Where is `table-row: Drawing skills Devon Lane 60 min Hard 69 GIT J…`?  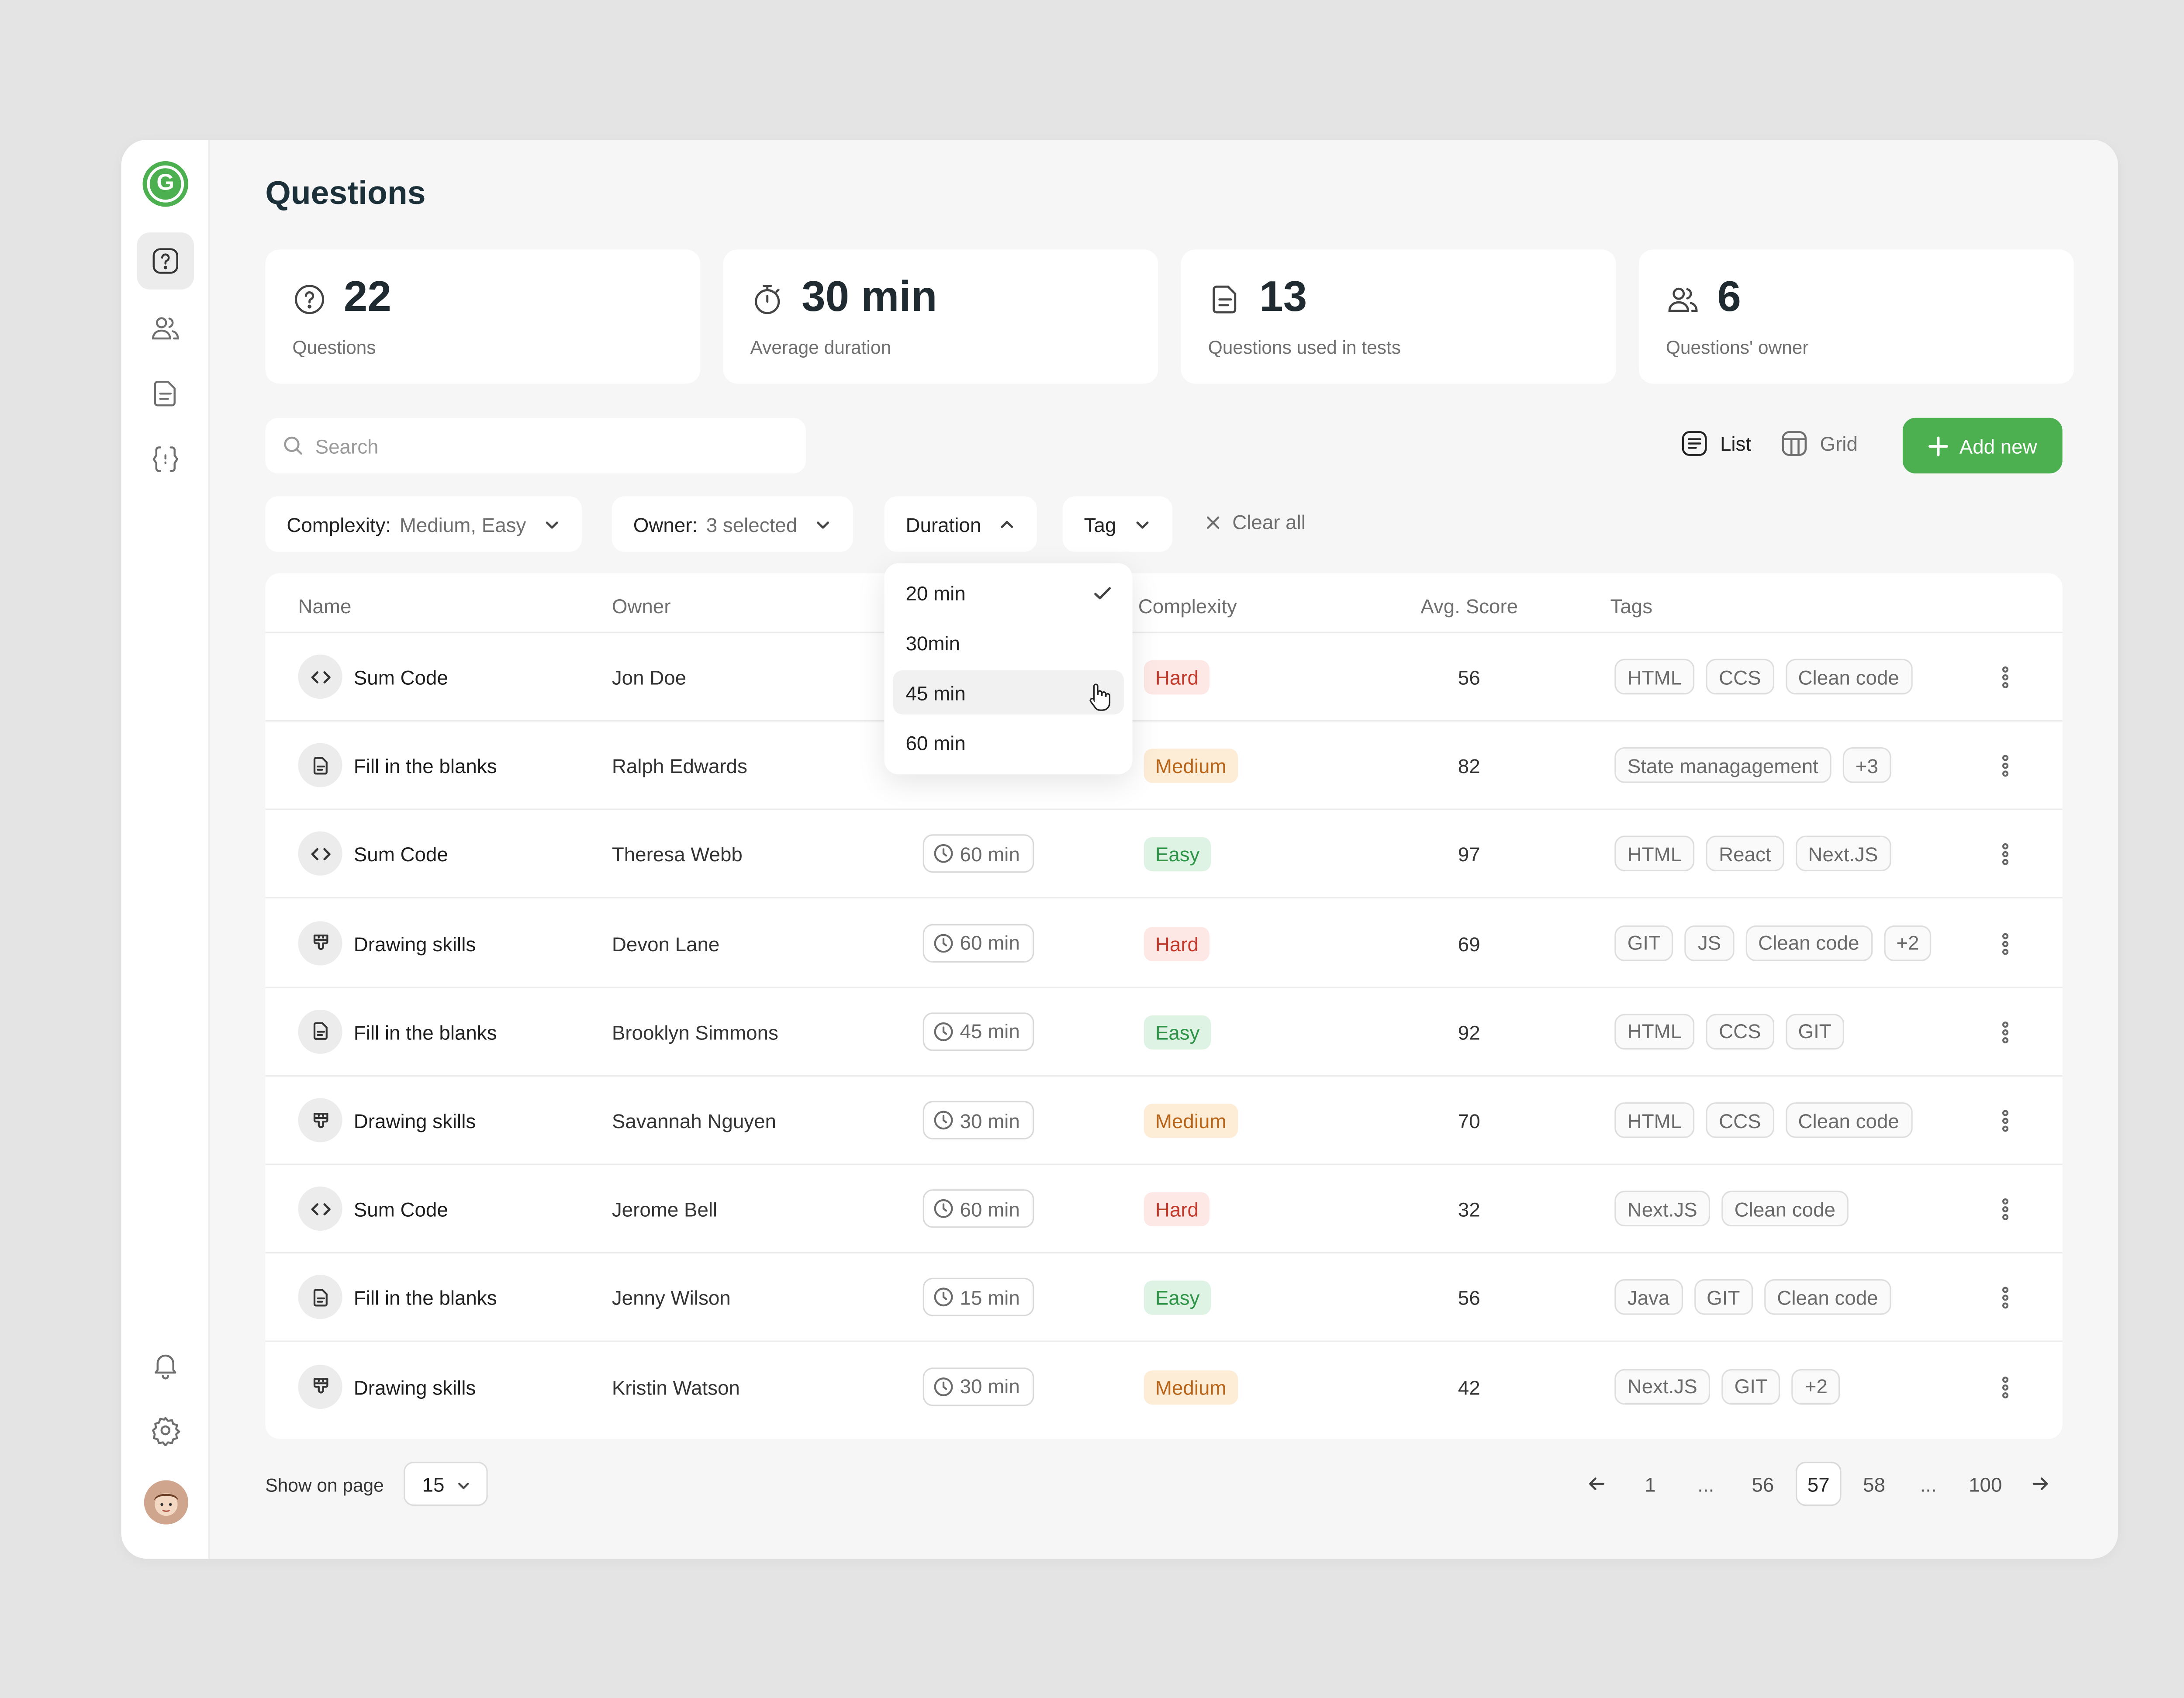 table-row: Drawing skills Devon Lane 60 min Hard 69 GIT J… is located at coordinates (1164, 943).